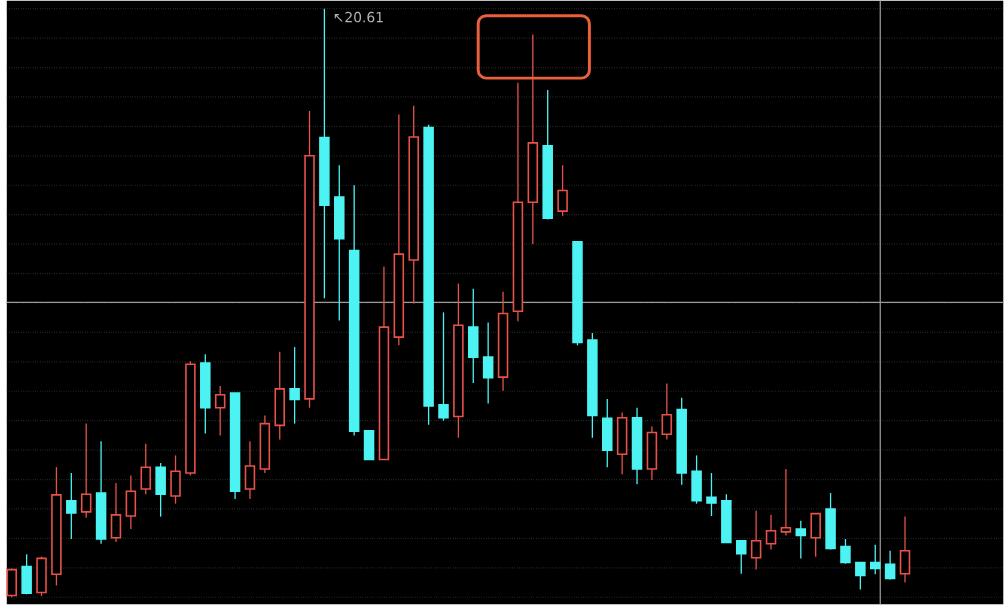 This screenshot has height=605, width=1004. Describe the element at coordinates (358, 17) in the screenshot. I see `annotation: ↖20.61` at that location.